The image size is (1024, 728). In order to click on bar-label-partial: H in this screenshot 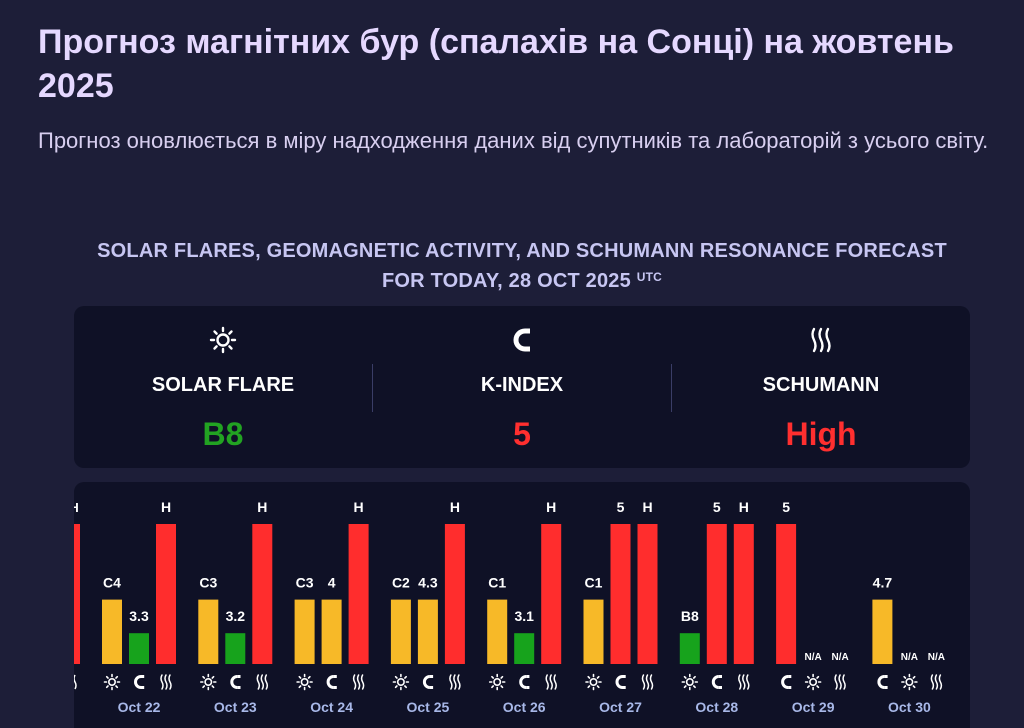, I will do `click(76, 507)`.